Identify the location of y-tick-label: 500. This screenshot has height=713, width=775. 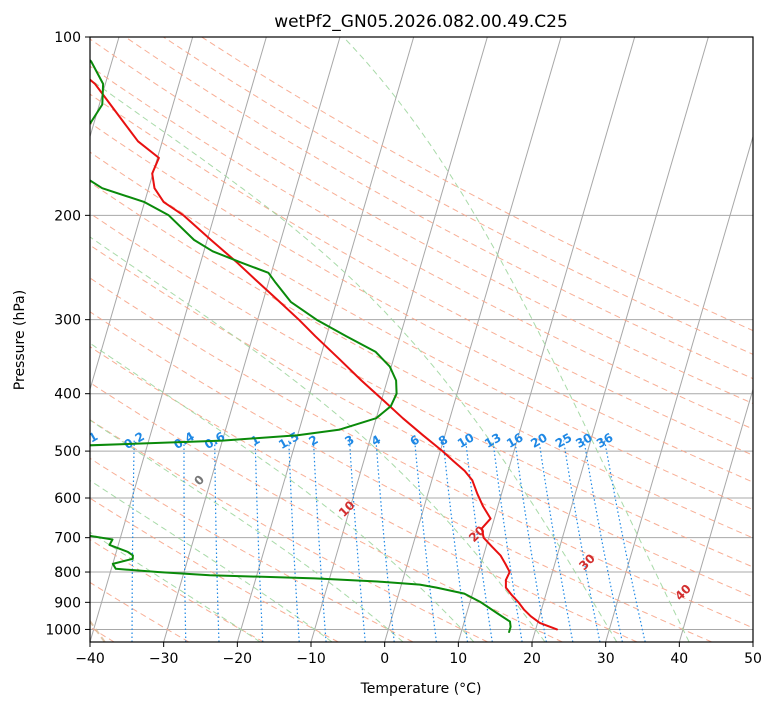
(67, 452).